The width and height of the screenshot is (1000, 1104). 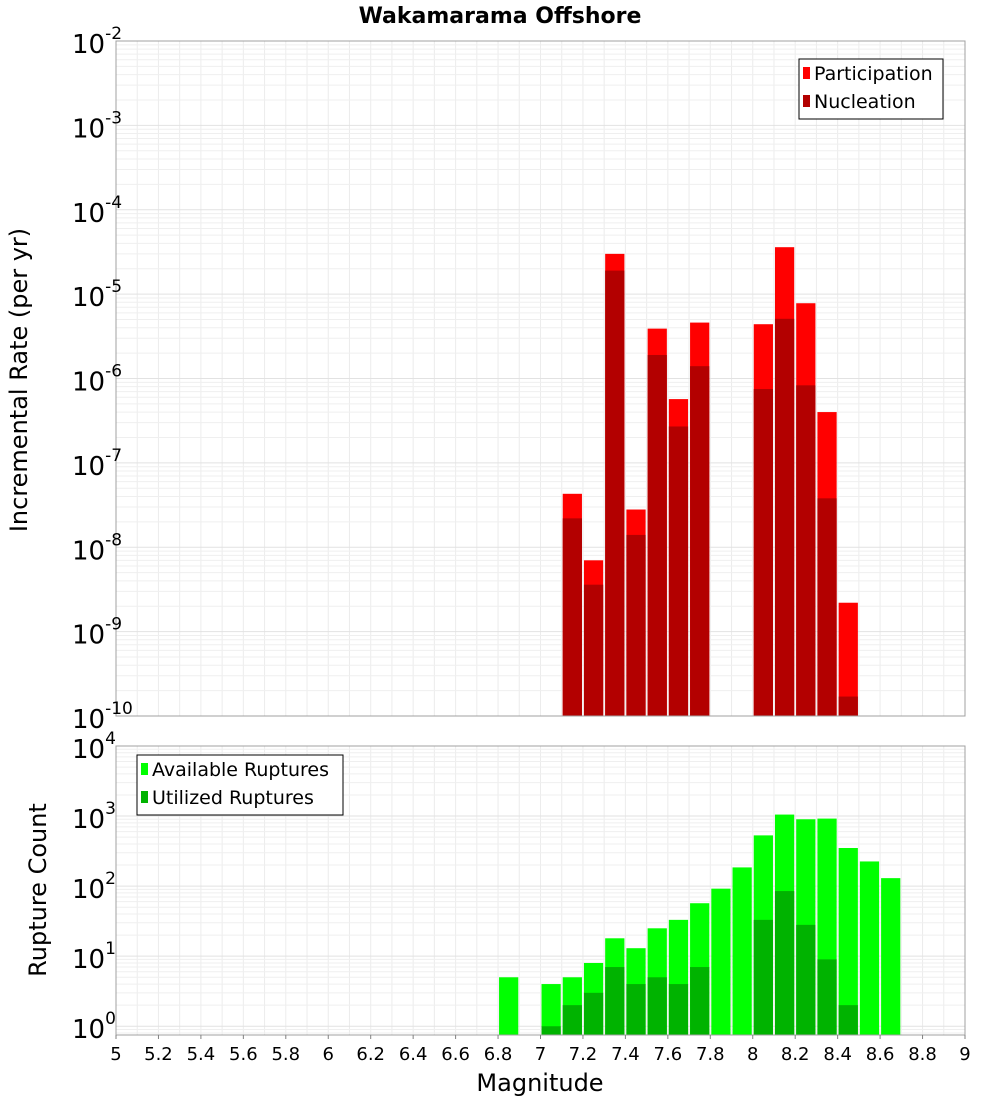 What do you see at coordinates (500, 16) in the screenshot?
I see `chart-title: Wakamarama Offshore` at bounding box center [500, 16].